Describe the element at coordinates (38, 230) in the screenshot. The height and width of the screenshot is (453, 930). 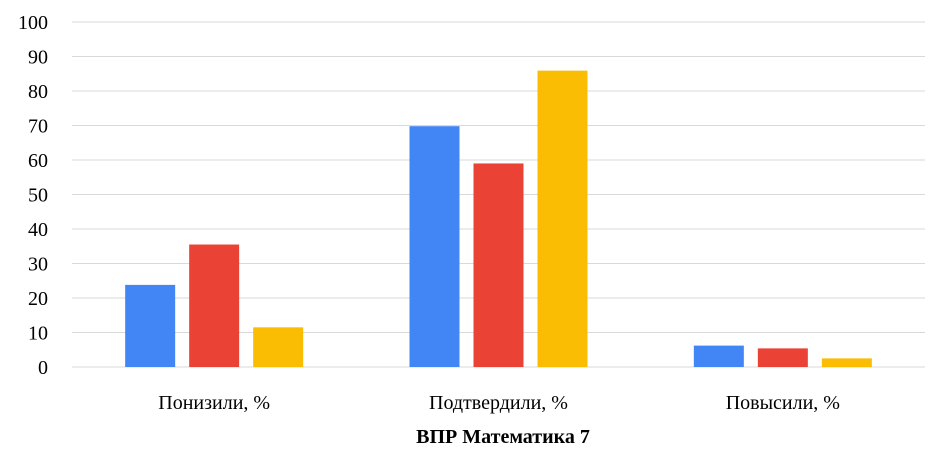
I see `y-tick-label: 40` at that location.